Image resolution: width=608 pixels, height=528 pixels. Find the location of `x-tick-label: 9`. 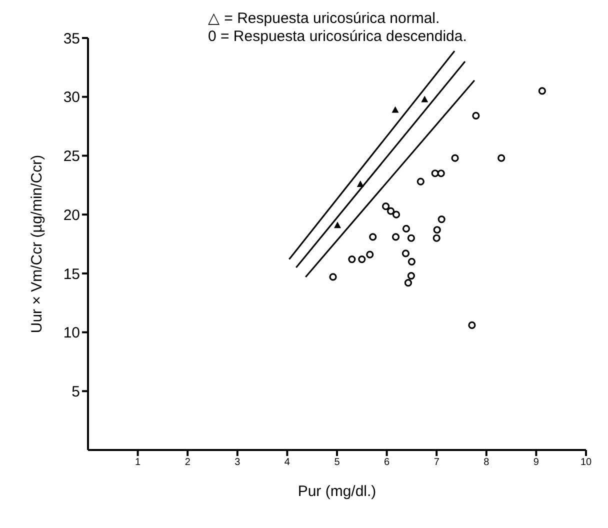

x-tick-label: 9 is located at coordinates (536, 462).